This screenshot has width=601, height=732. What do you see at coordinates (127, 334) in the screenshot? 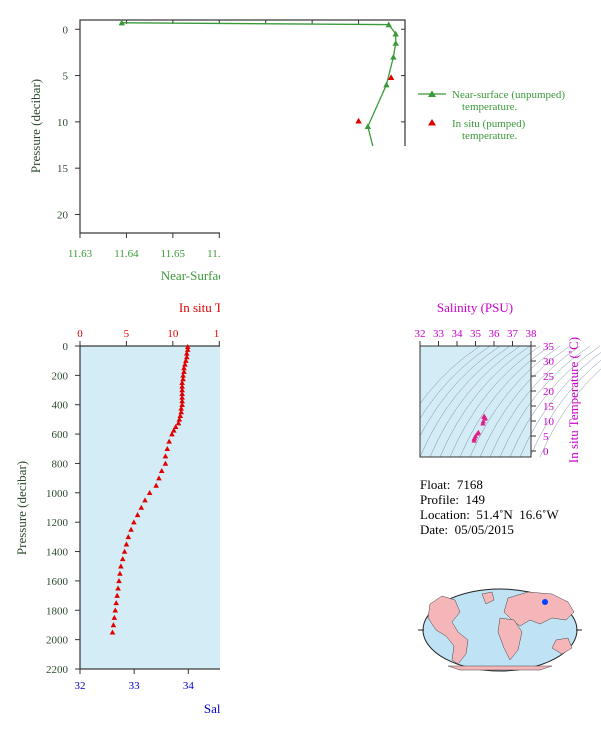
I see `temperature-tick-label: 5` at bounding box center [127, 334].